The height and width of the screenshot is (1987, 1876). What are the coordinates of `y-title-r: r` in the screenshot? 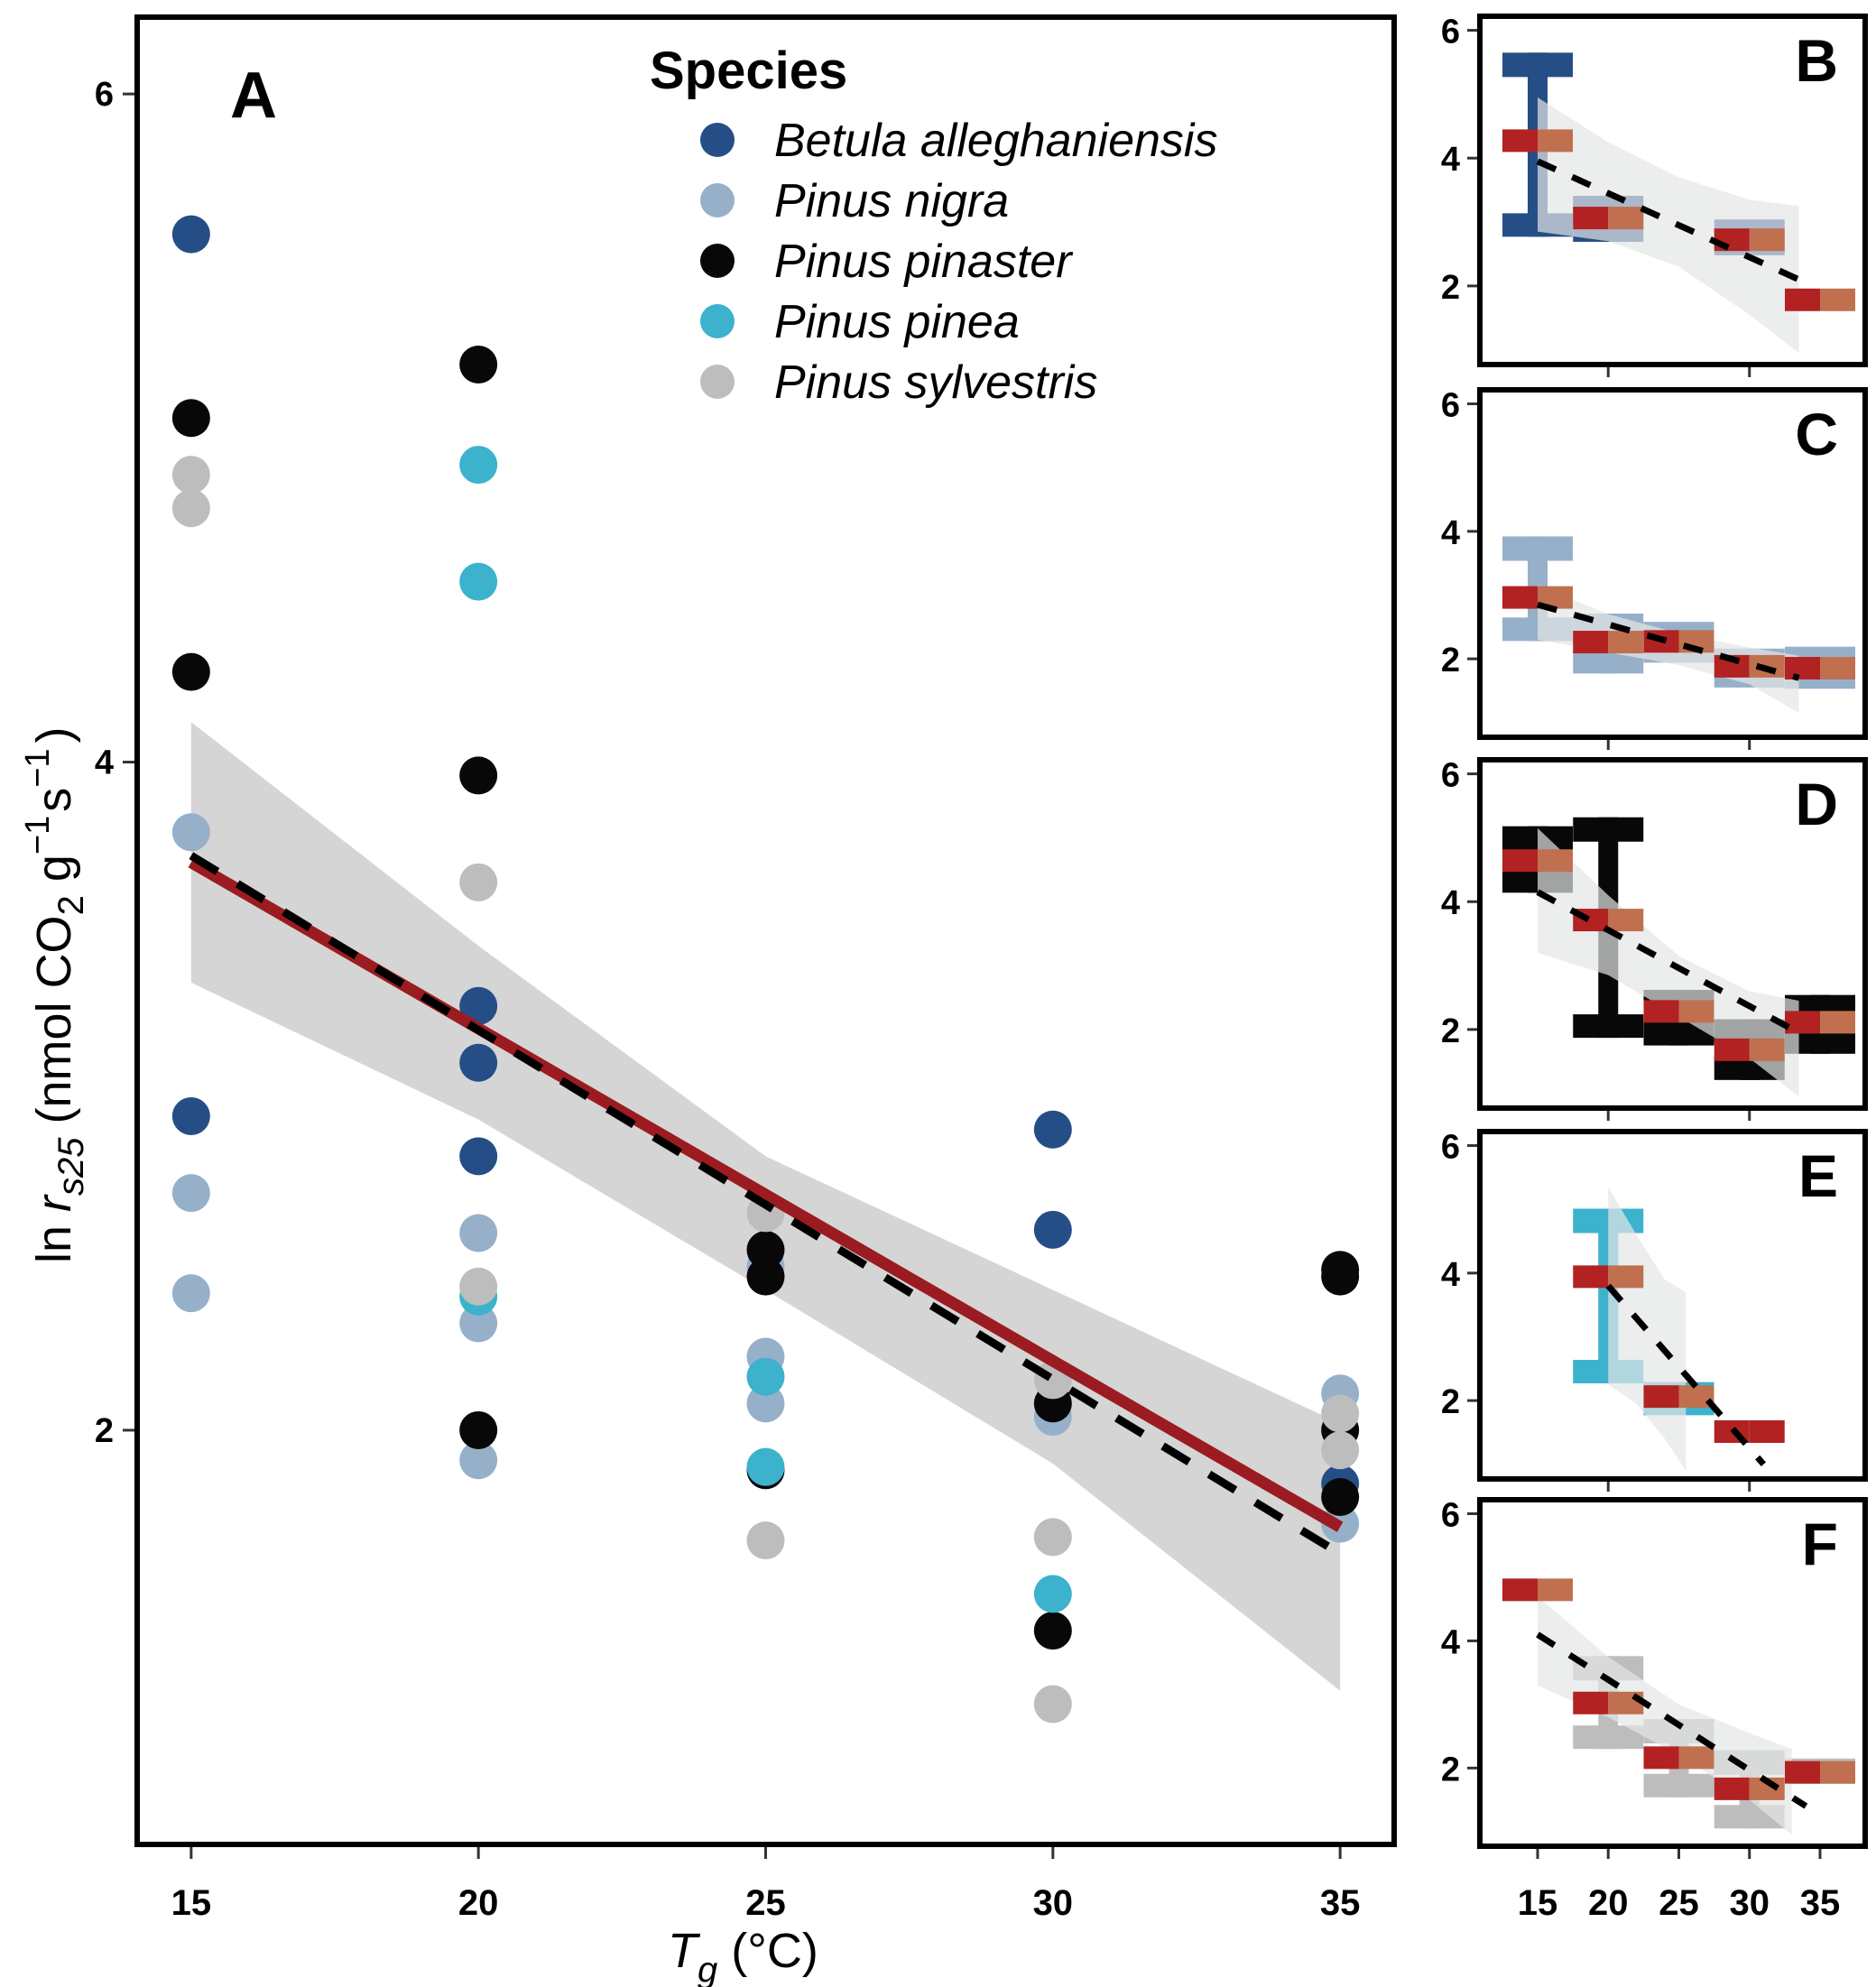 It's located at (54, 1203).